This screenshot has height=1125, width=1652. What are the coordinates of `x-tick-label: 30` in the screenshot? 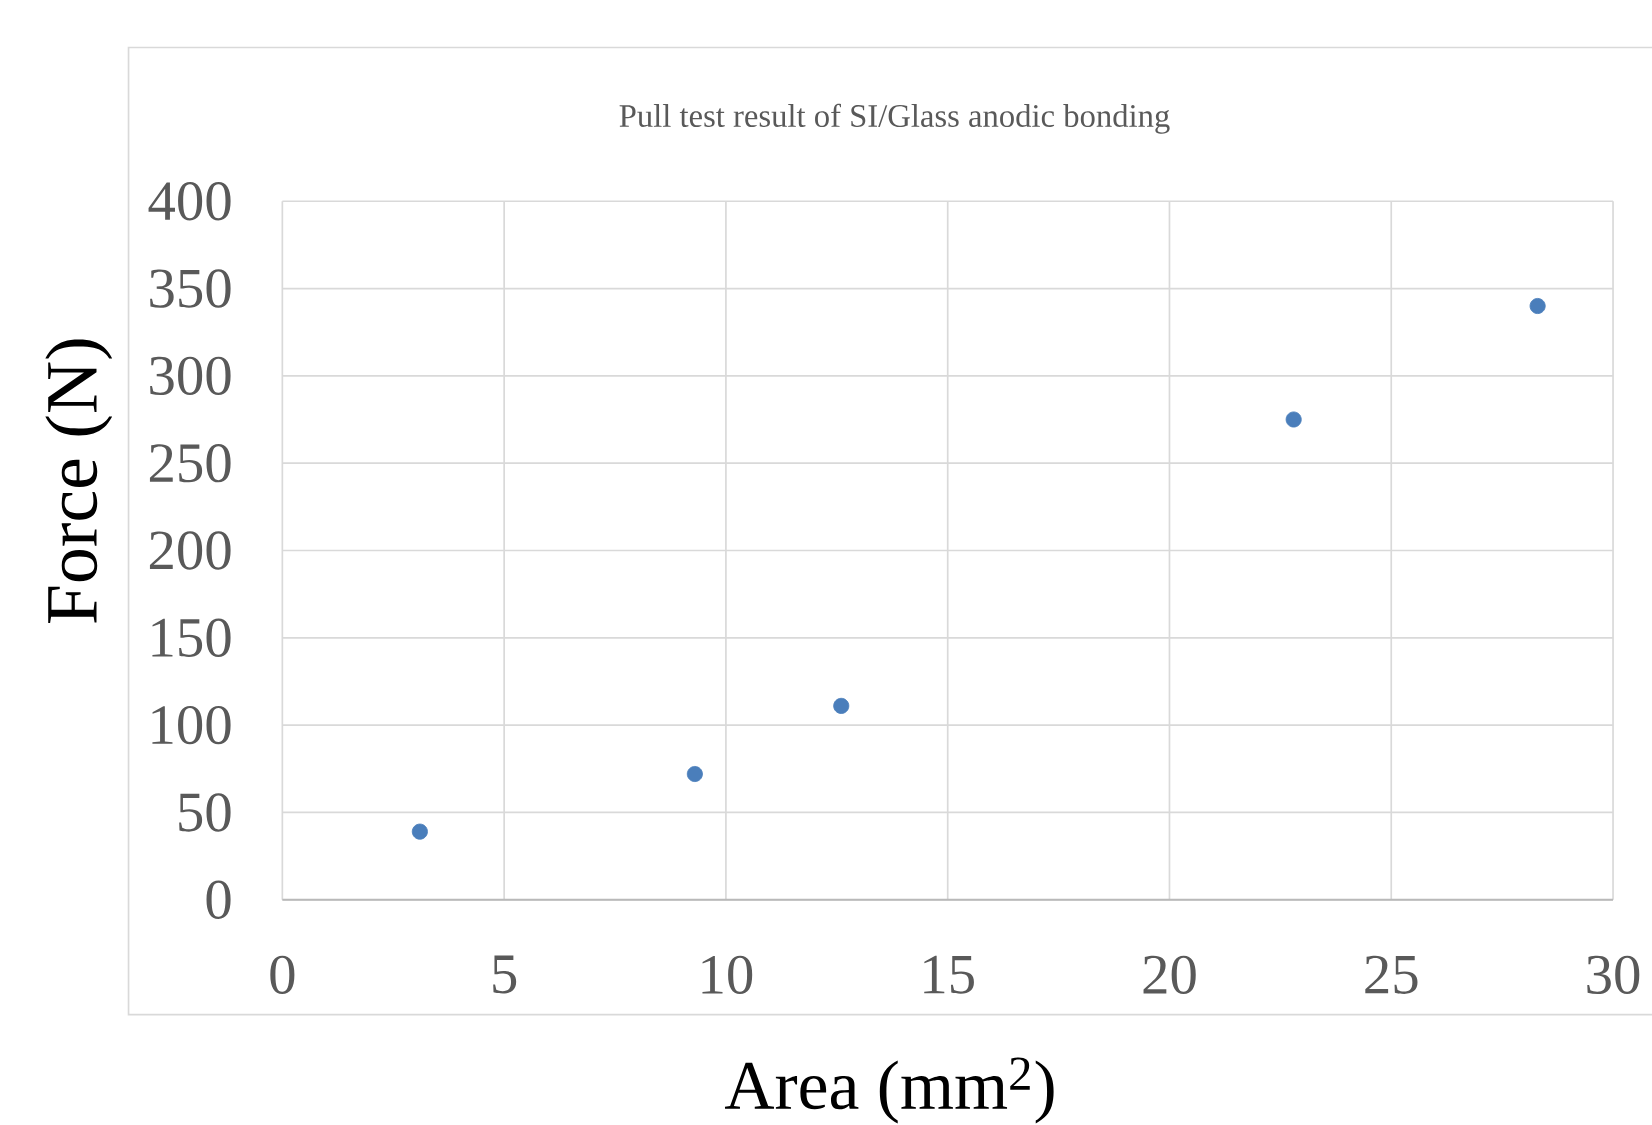 It's located at (1613, 974).